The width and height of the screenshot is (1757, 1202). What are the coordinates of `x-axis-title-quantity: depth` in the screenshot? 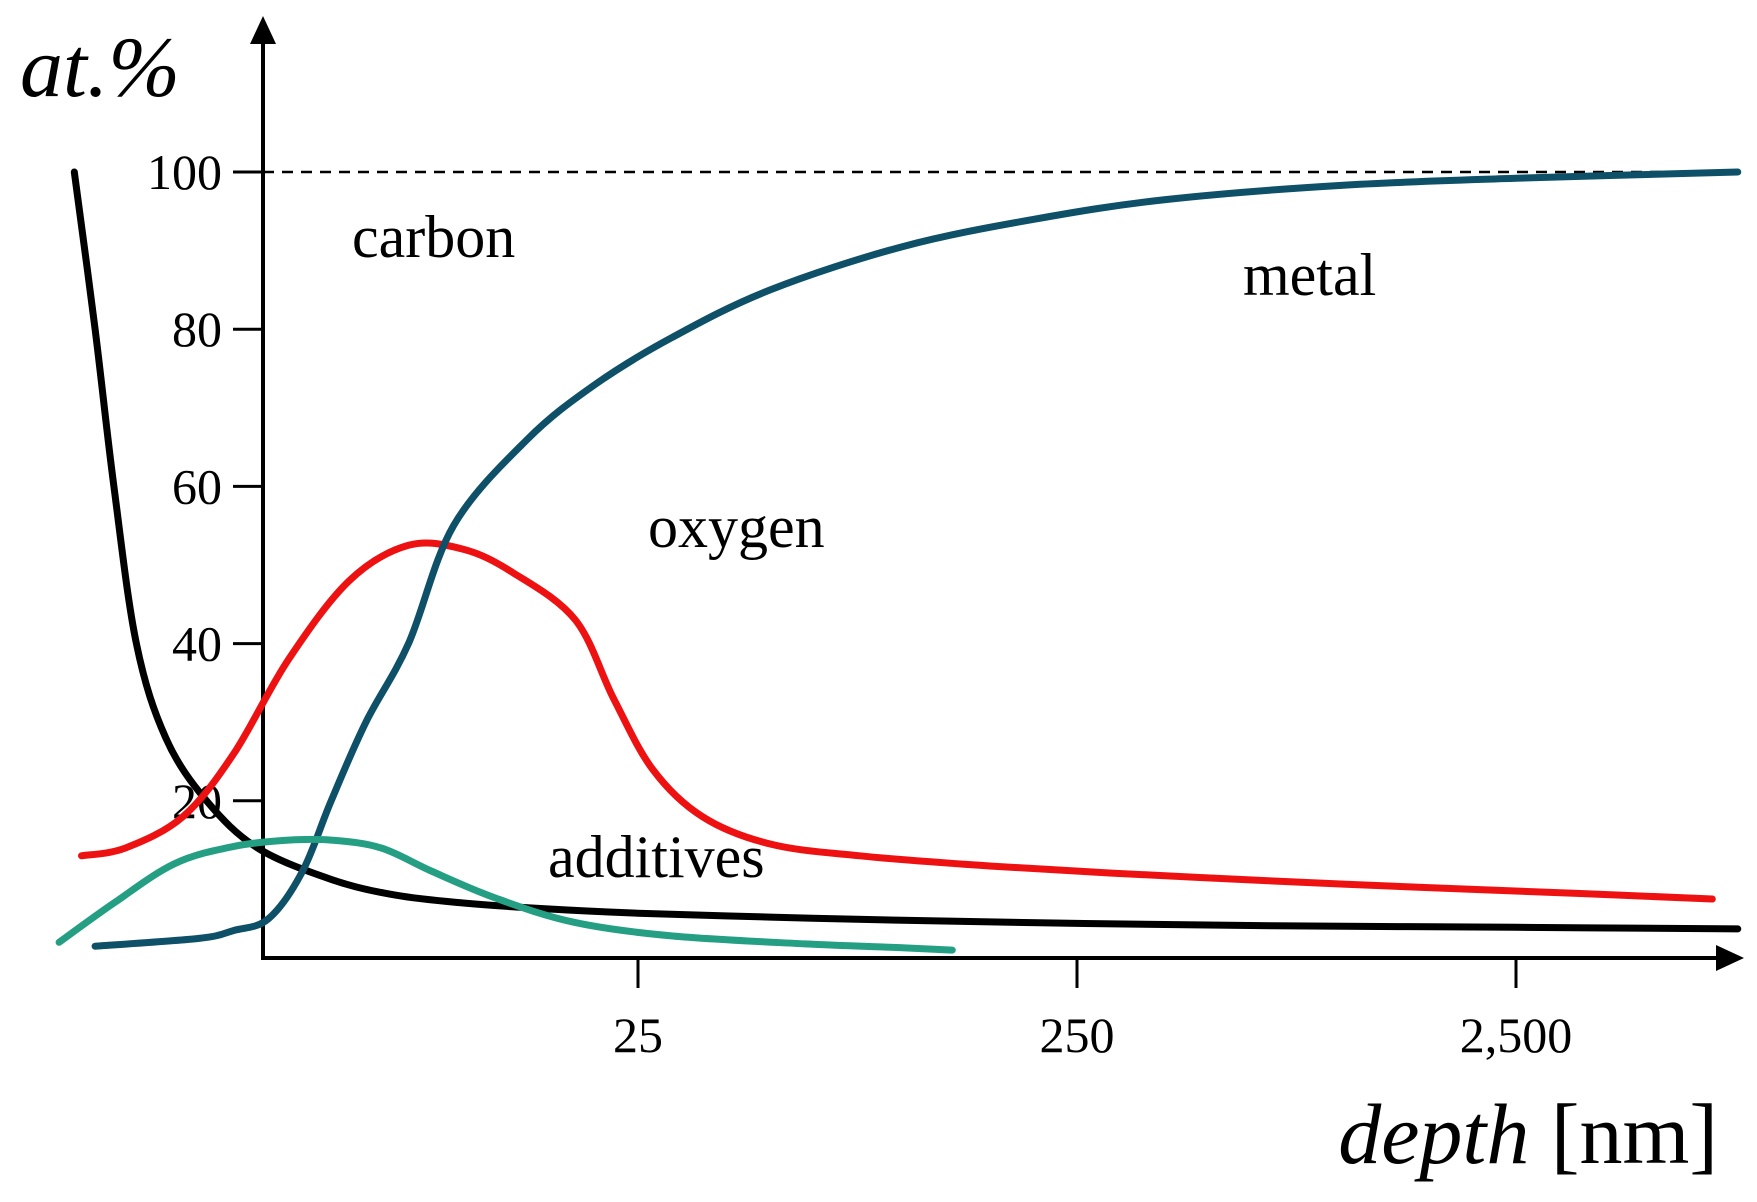 It's located at (1433, 1134).